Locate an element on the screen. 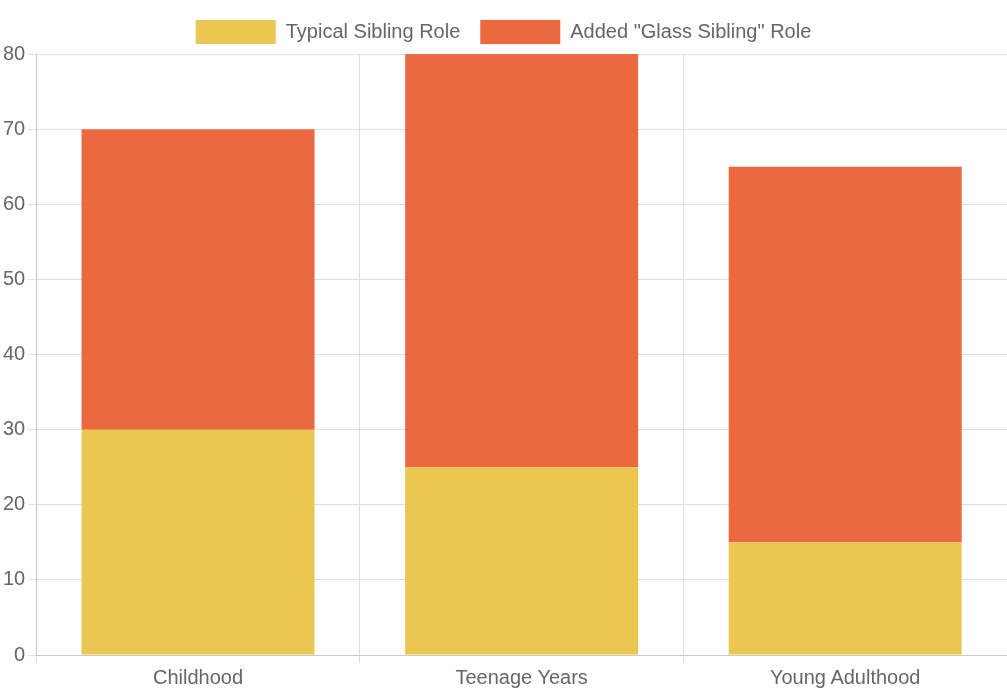 The height and width of the screenshot is (693, 1007). x-tick-label: Teenage Years is located at coordinates (521, 676).